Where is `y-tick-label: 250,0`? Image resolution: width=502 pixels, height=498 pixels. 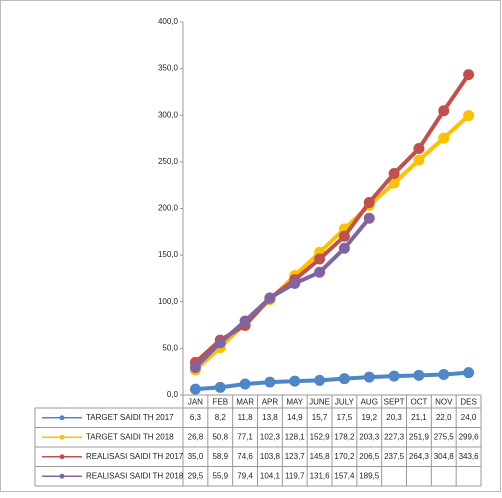 y-tick-label: 250,0 is located at coordinates (168, 161).